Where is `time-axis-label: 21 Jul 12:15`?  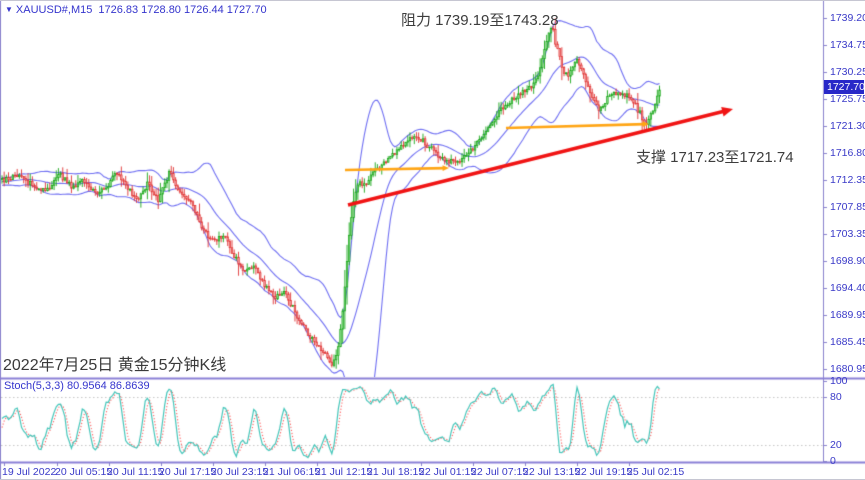 time-axis-label: 21 Jul 12:15 is located at coordinates (344, 472).